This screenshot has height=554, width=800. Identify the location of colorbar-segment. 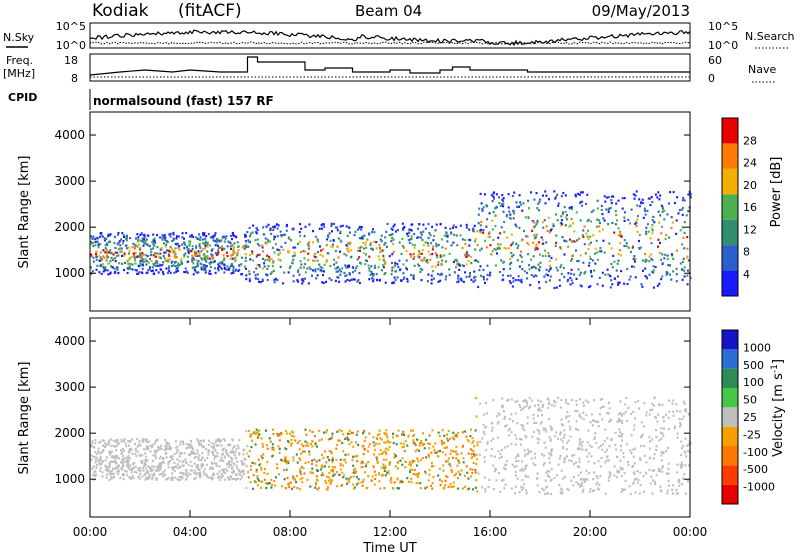
(730, 475).